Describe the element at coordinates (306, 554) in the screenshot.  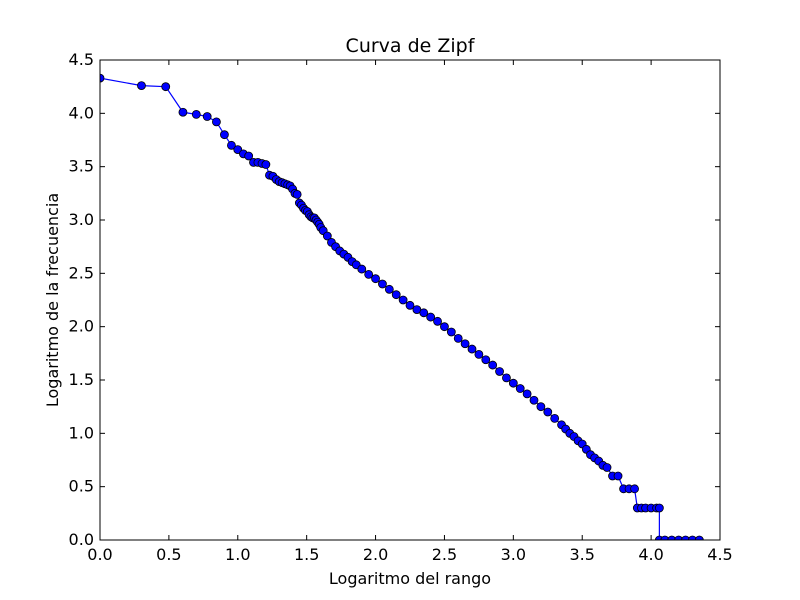
I see `x-tick-label: 1.5` at that location.